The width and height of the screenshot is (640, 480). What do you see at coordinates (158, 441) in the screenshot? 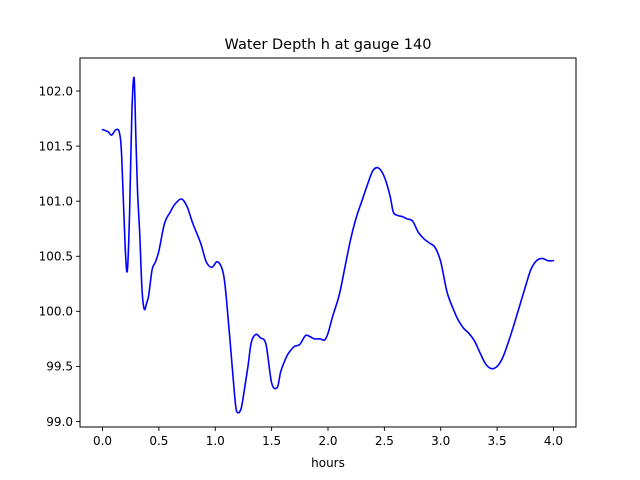
I see `x-tick-label: 0.5` at bounding box center [158, 441].